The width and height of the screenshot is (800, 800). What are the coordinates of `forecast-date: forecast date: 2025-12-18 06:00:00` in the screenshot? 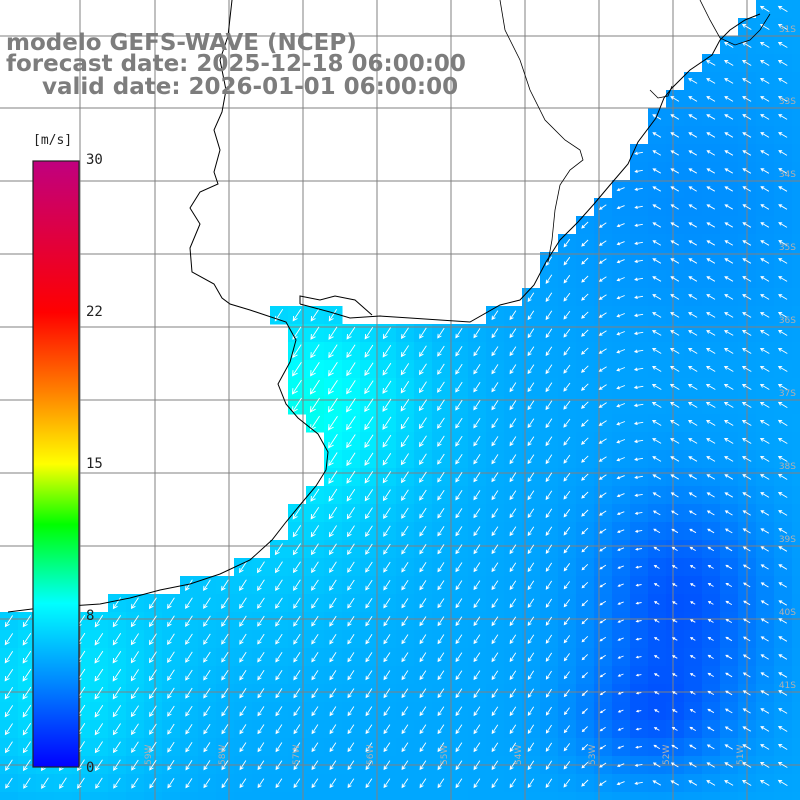 It's located at (236, 64).